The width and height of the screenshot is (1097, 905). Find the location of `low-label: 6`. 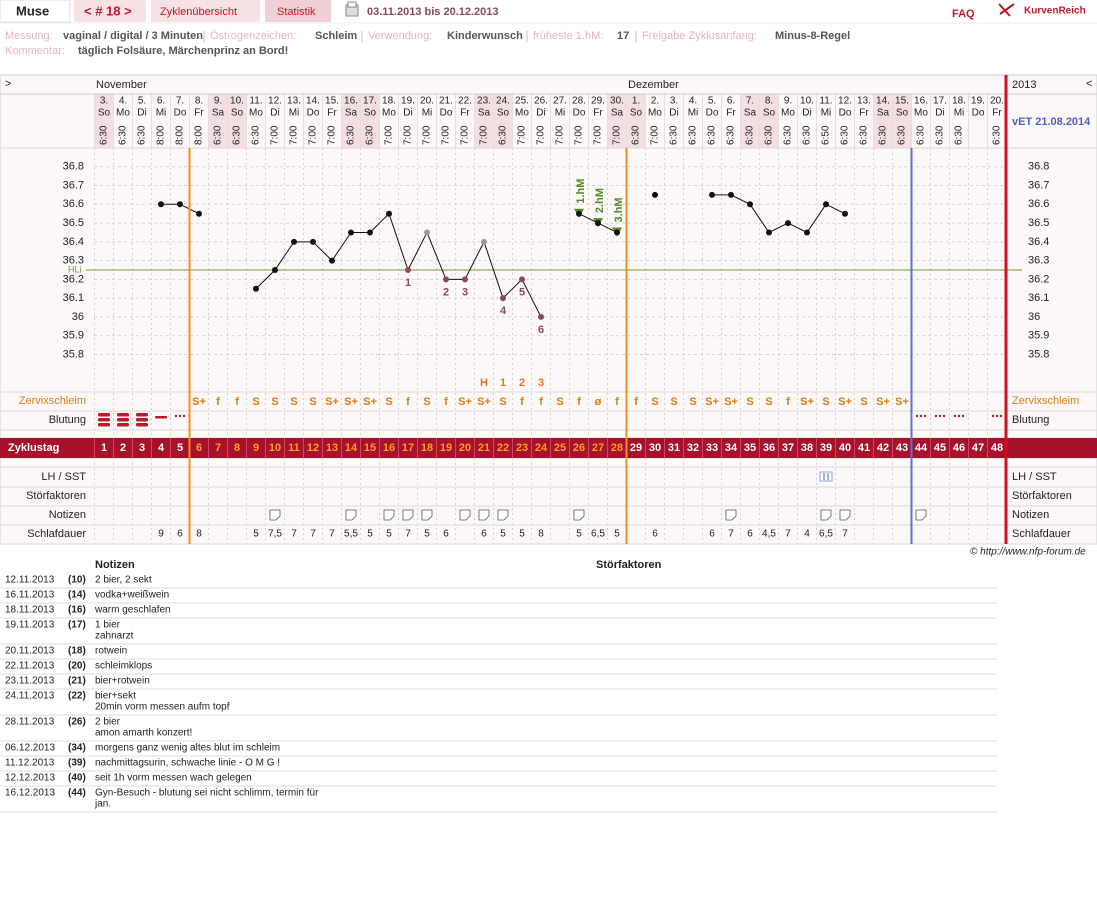

low-label: 6 is located at coordinates (541, 330).